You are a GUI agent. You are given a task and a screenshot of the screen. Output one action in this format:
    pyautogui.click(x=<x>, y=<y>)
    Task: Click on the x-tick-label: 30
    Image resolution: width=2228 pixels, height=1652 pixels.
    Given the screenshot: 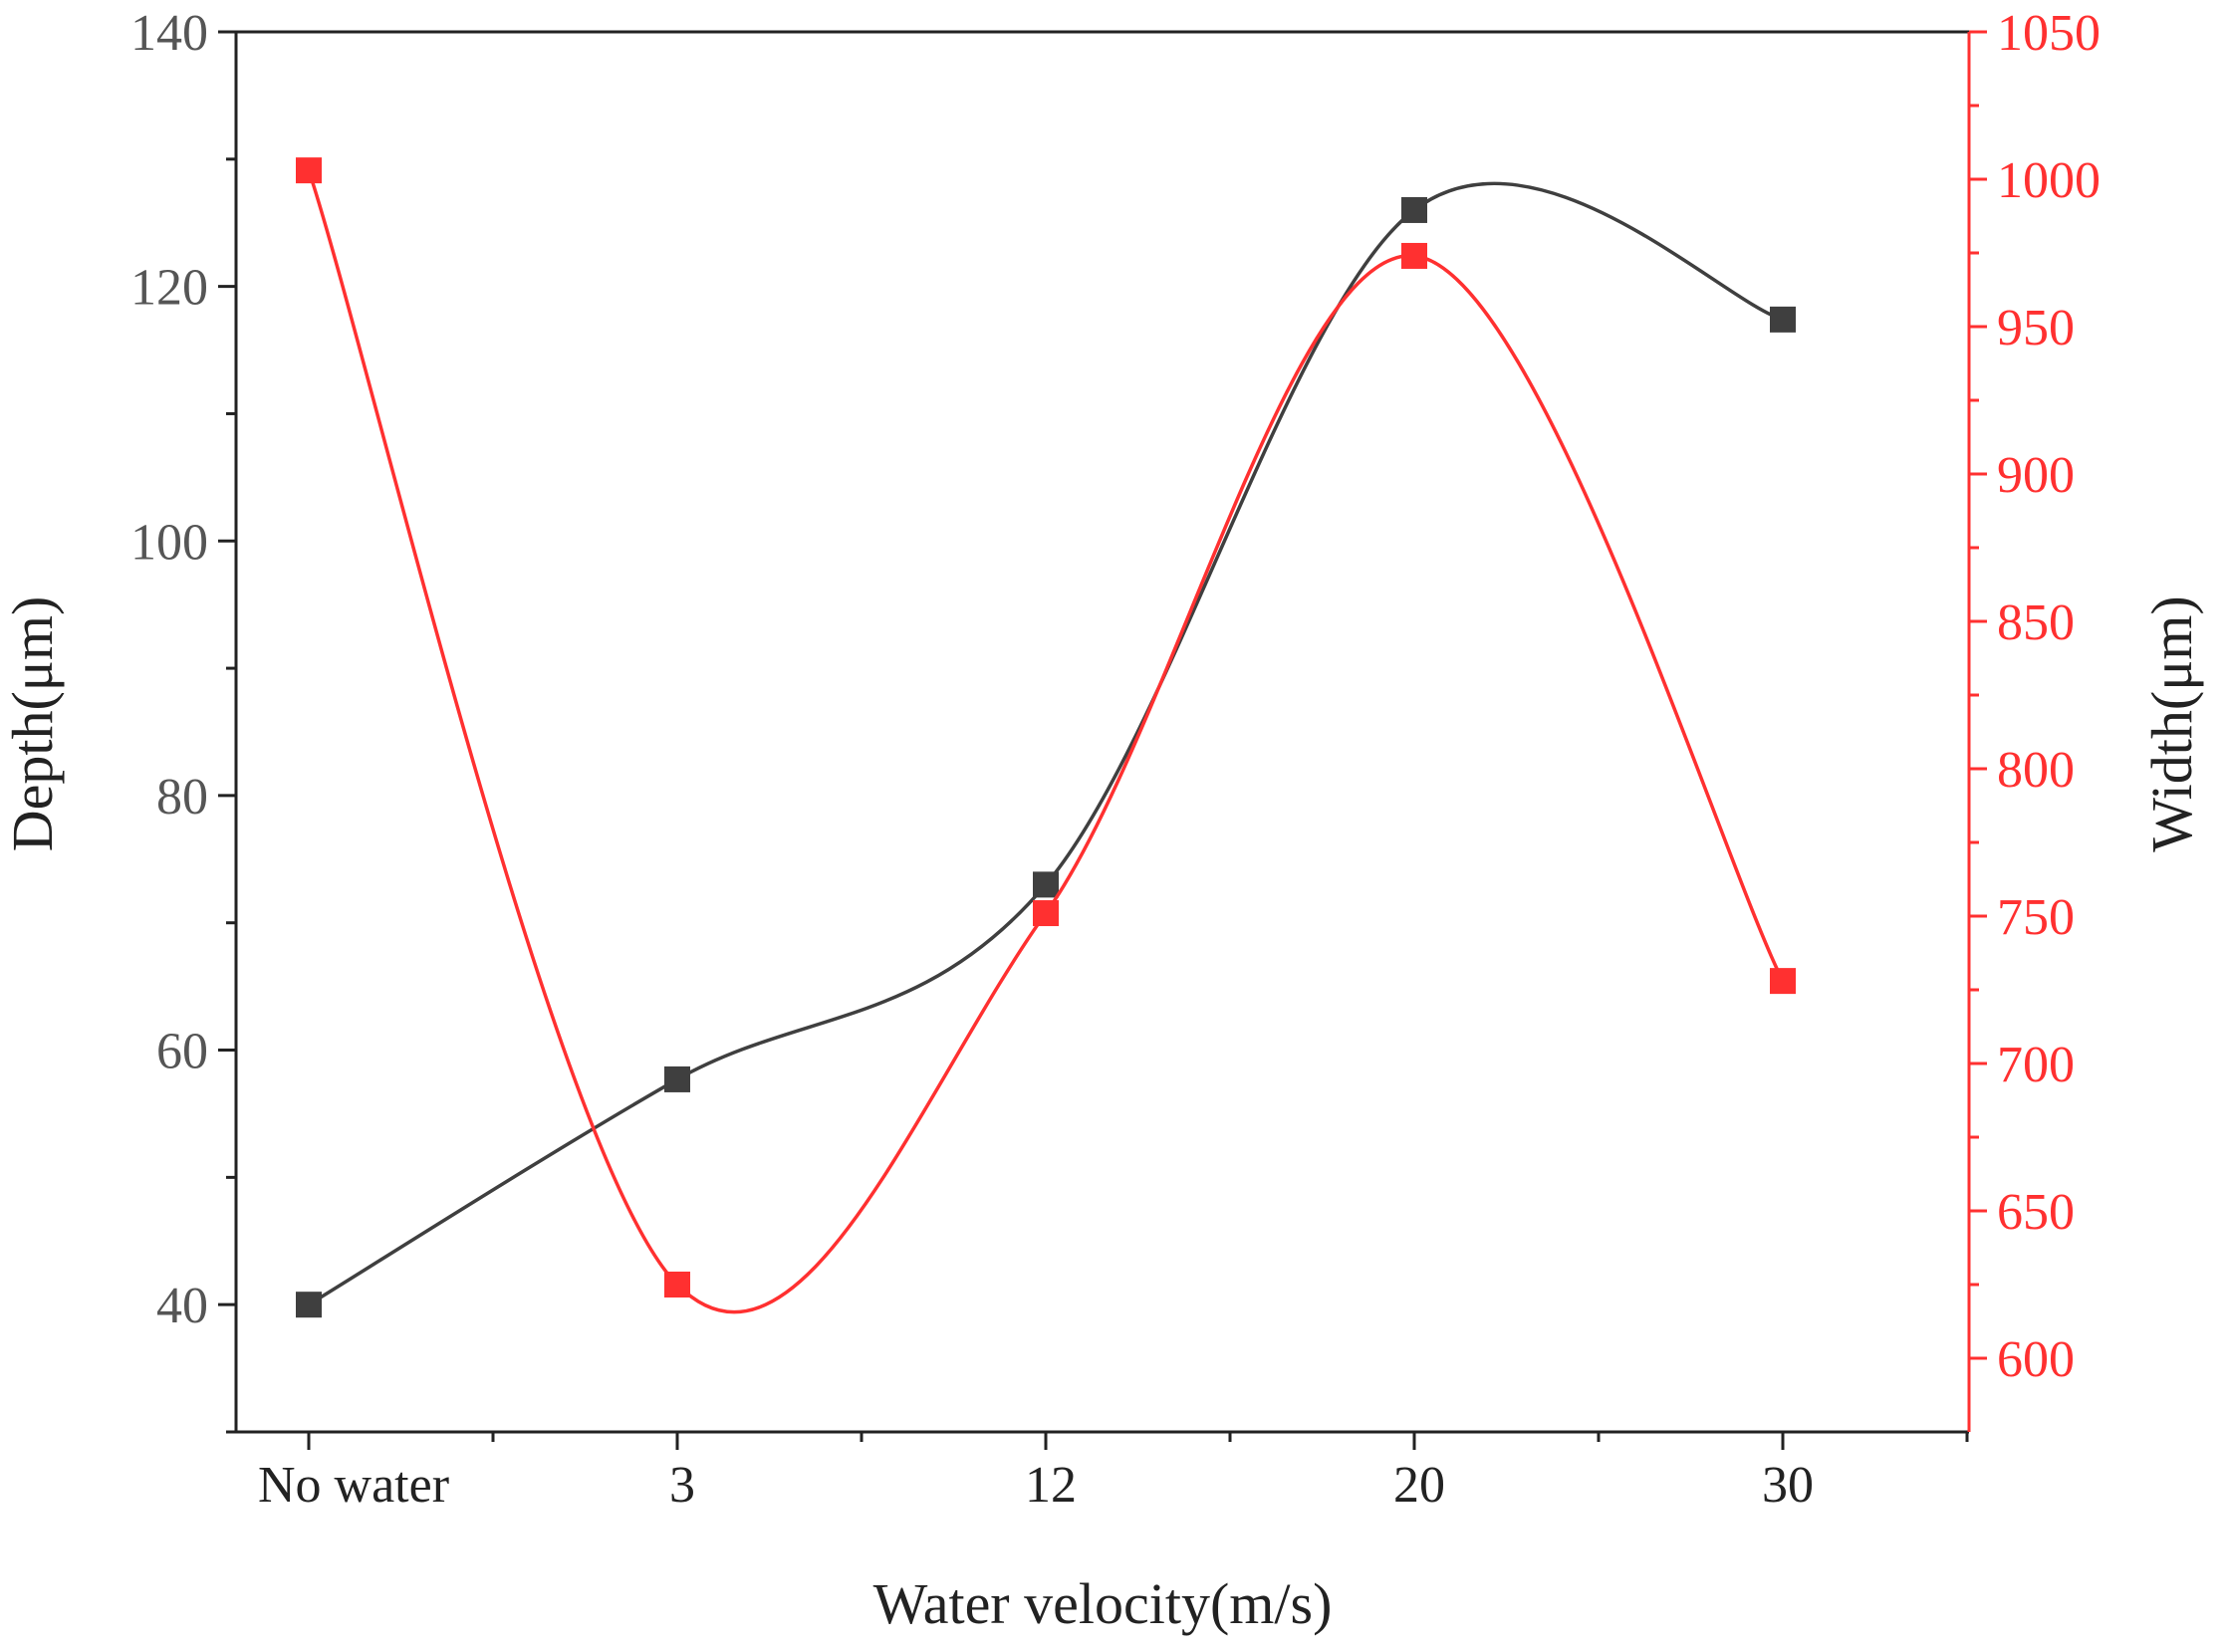 What is the action you would take?
    pyautogui.click(x=1788, y=1485)
    